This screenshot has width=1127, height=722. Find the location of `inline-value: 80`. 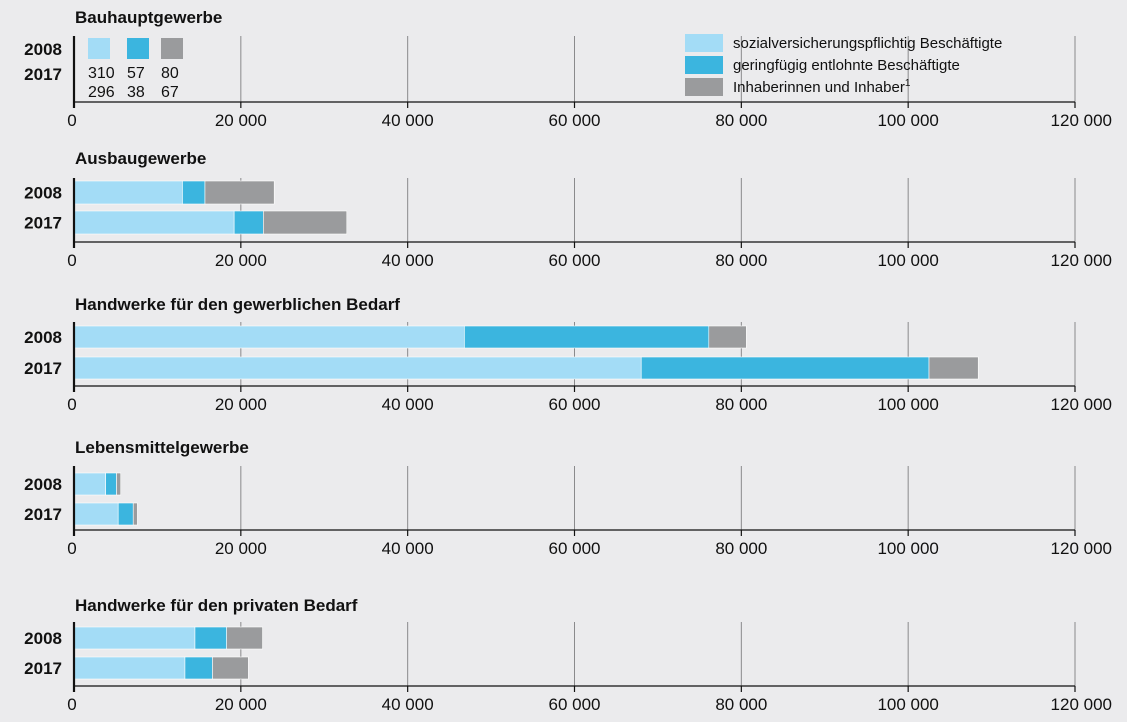

inline-value: 80 is located at coordinates (170, 73).